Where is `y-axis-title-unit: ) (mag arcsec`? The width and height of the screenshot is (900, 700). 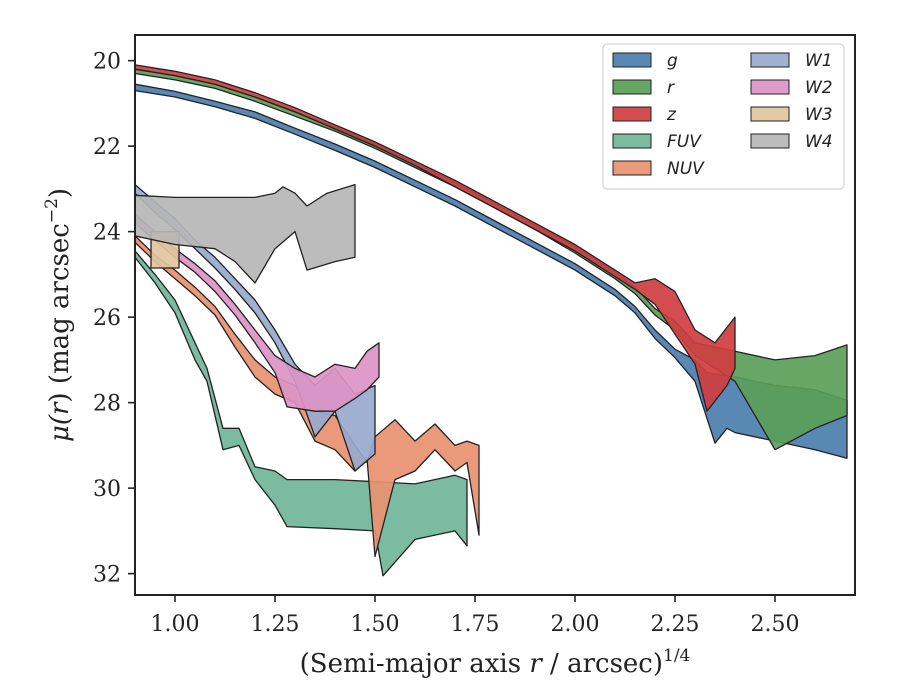
y-axis-title-unit: ) (mag arcsec is located at coordinates (60, 312).